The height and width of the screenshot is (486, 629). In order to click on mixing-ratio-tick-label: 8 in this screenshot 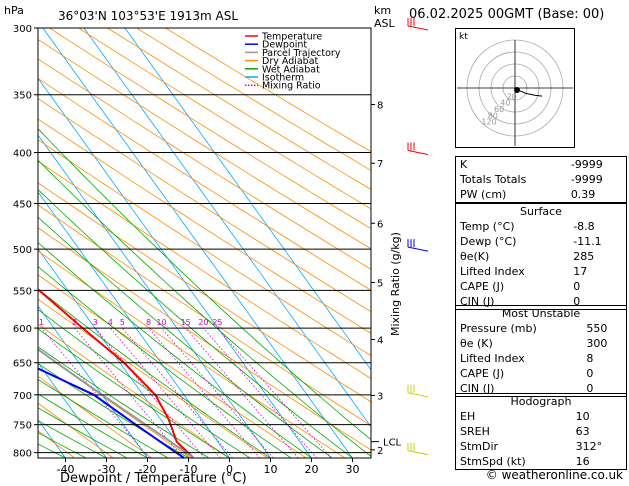, I will do `click(148, 322)`.